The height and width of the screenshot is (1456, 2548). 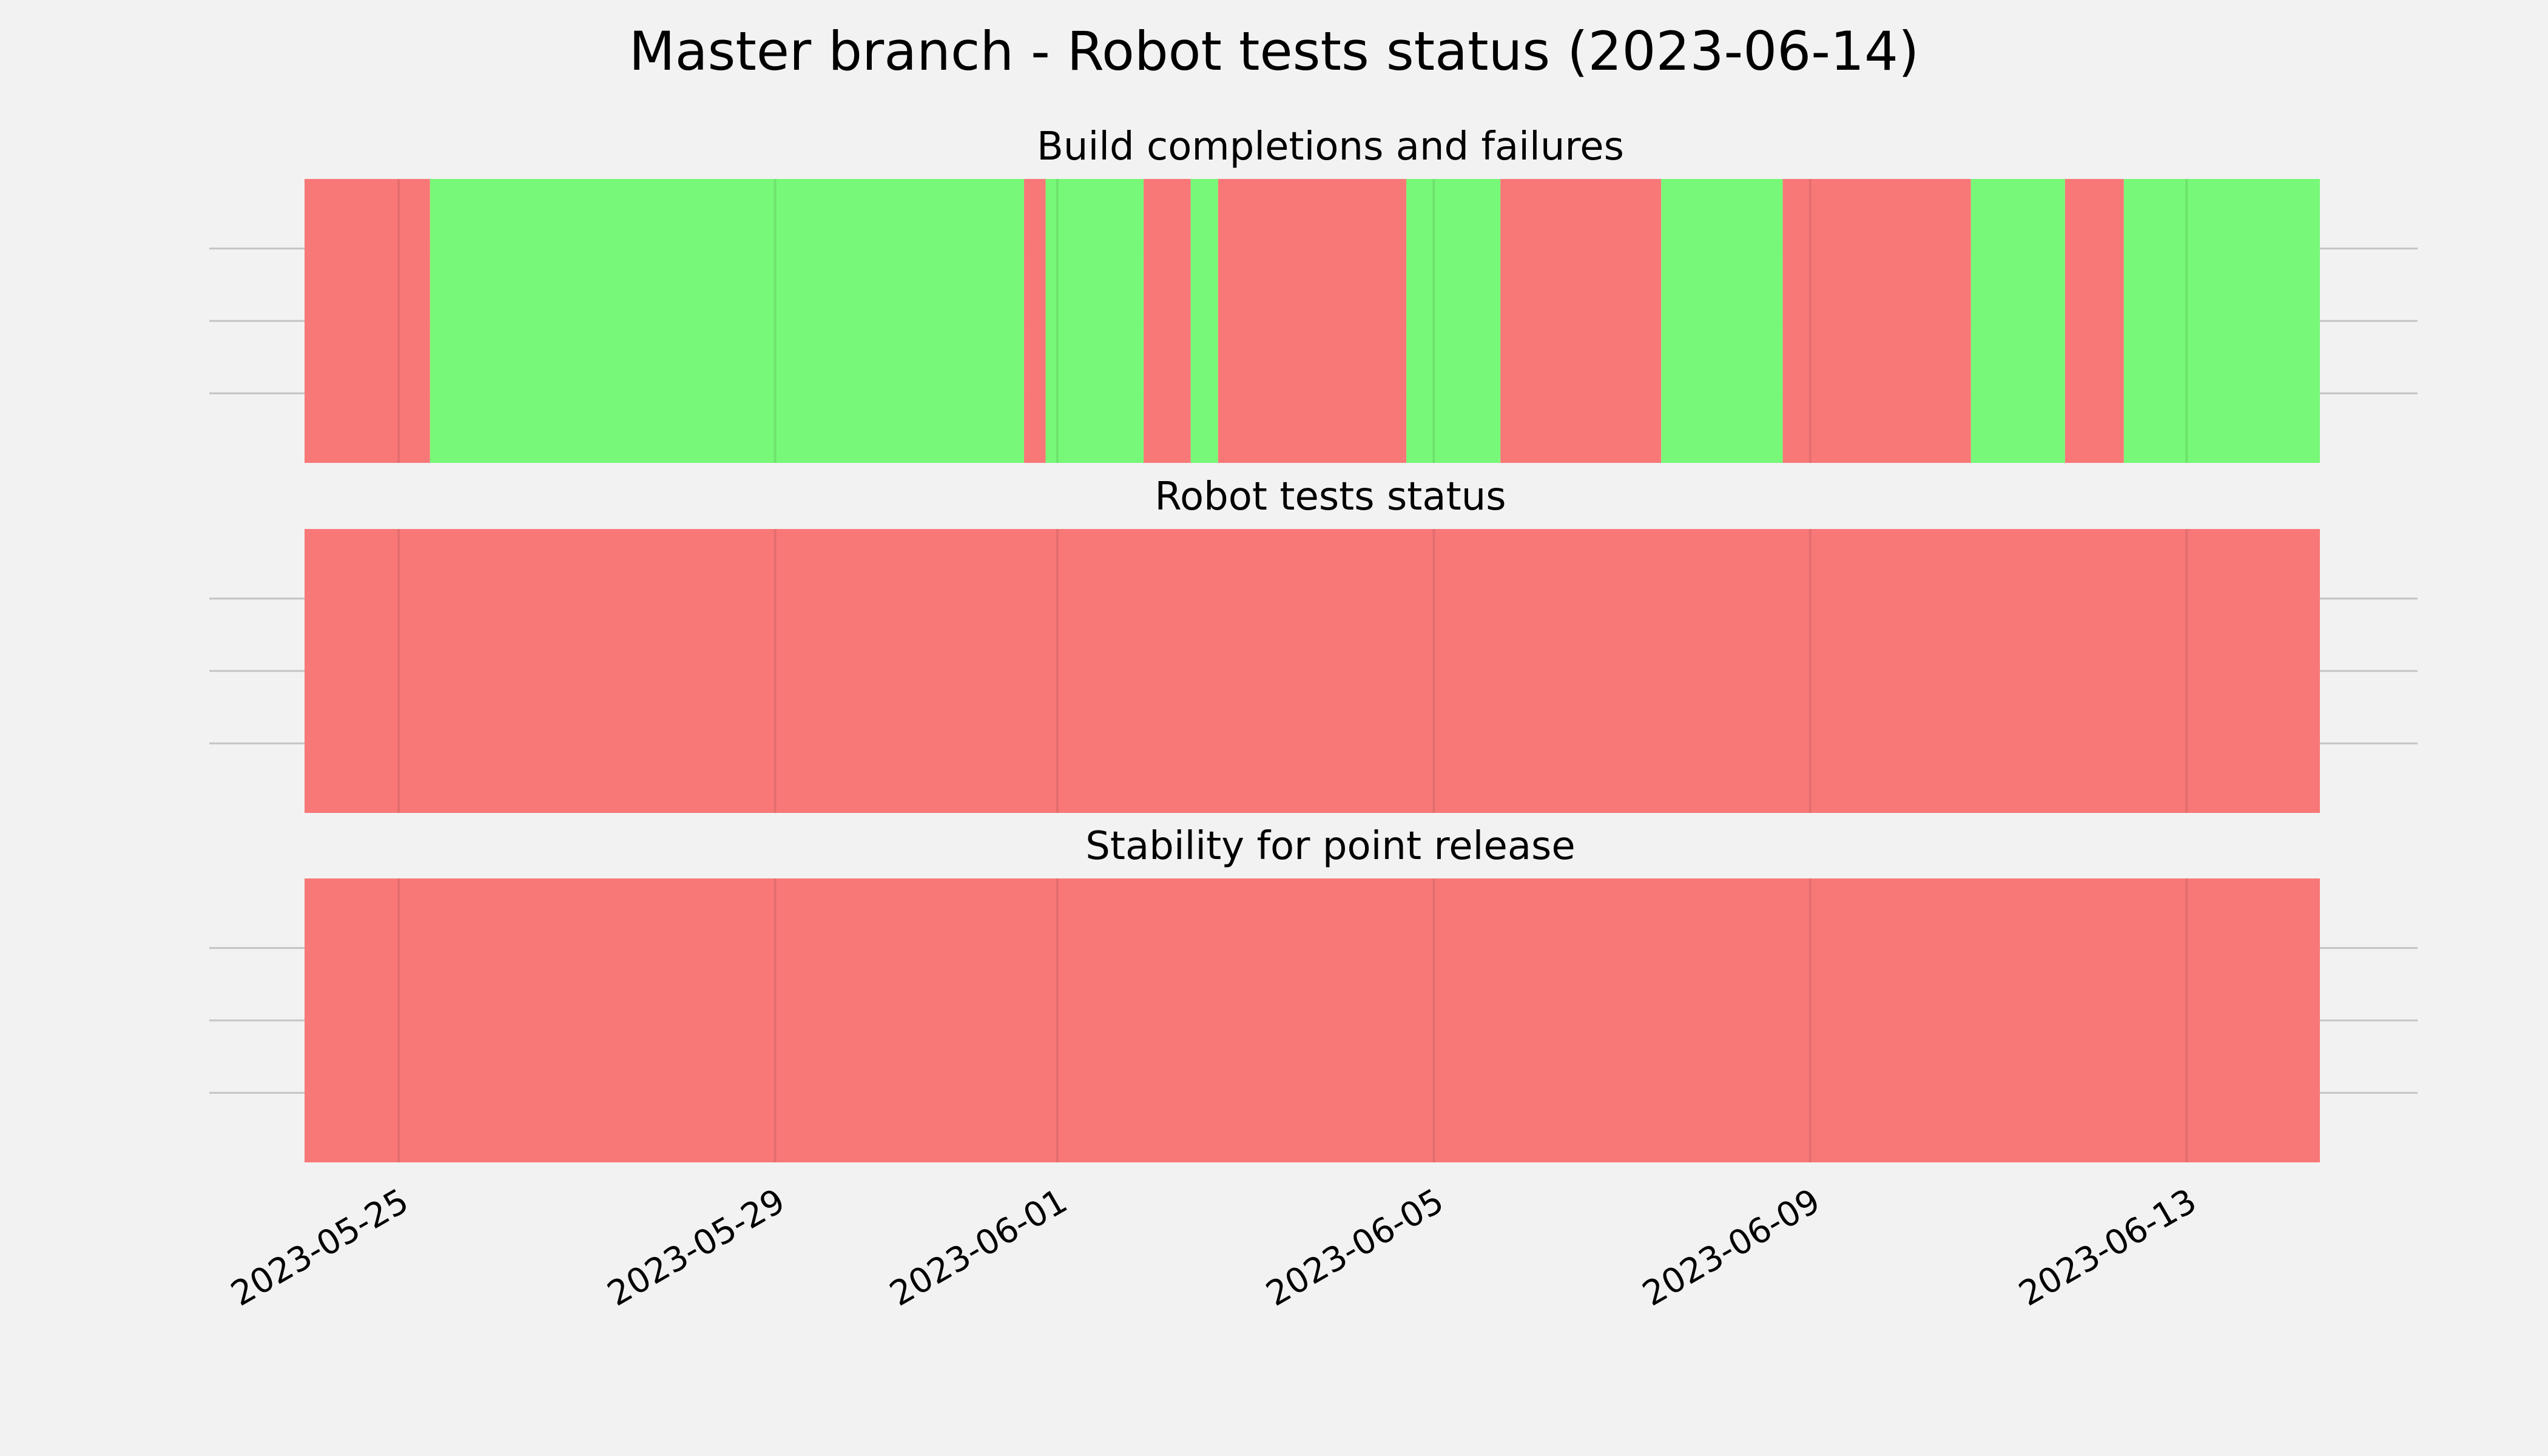 What do you see at coordinates (2017, 321) in the screenshot?
I see `panel-1-segment-12-pass` at bounding box center [2017, 321].